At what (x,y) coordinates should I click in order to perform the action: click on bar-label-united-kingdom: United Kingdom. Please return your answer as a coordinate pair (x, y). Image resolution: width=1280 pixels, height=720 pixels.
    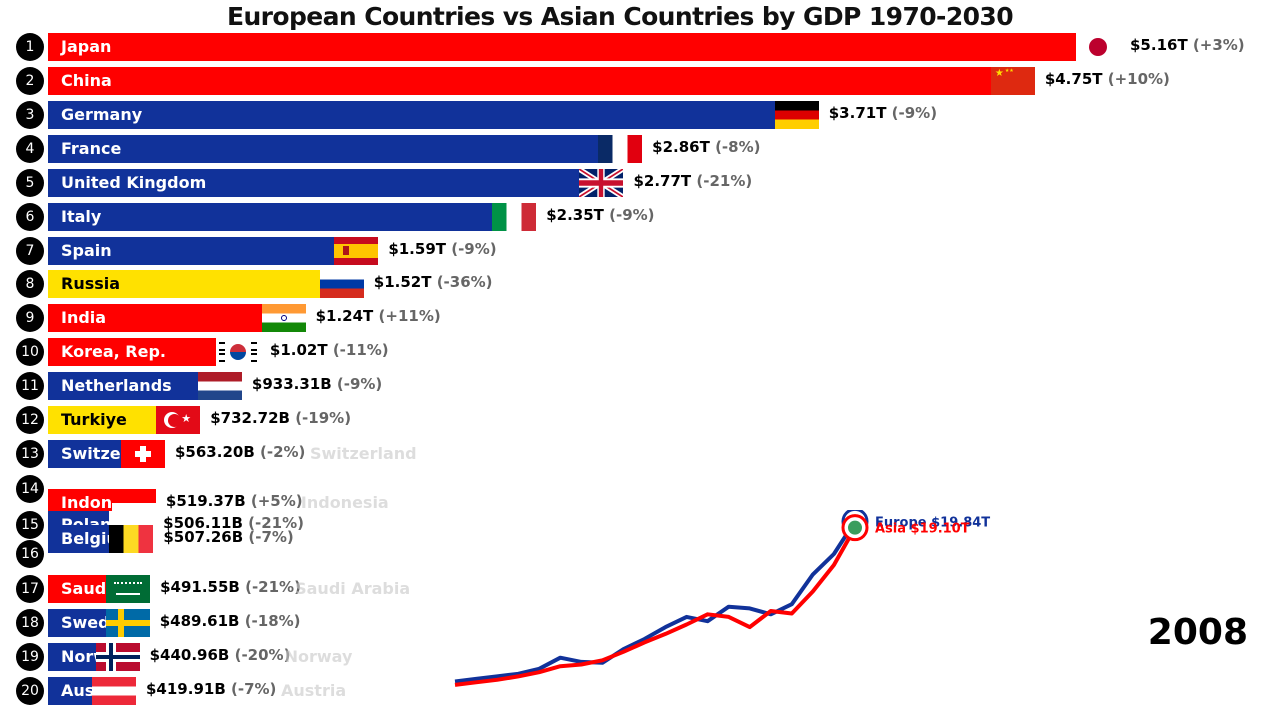
    Looking at the image, I should click on (134, 182).